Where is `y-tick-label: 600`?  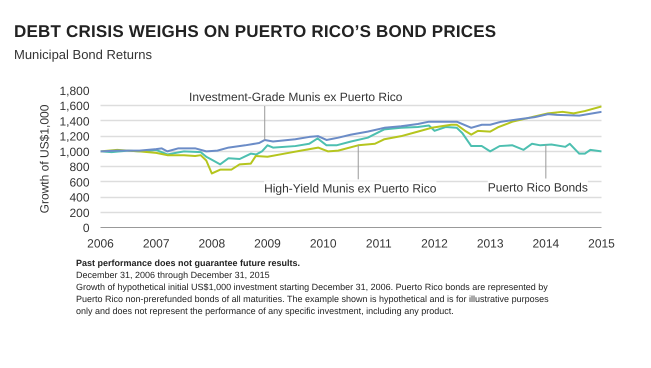
y-tick-label: 600 is located at coordinates (79, 182).